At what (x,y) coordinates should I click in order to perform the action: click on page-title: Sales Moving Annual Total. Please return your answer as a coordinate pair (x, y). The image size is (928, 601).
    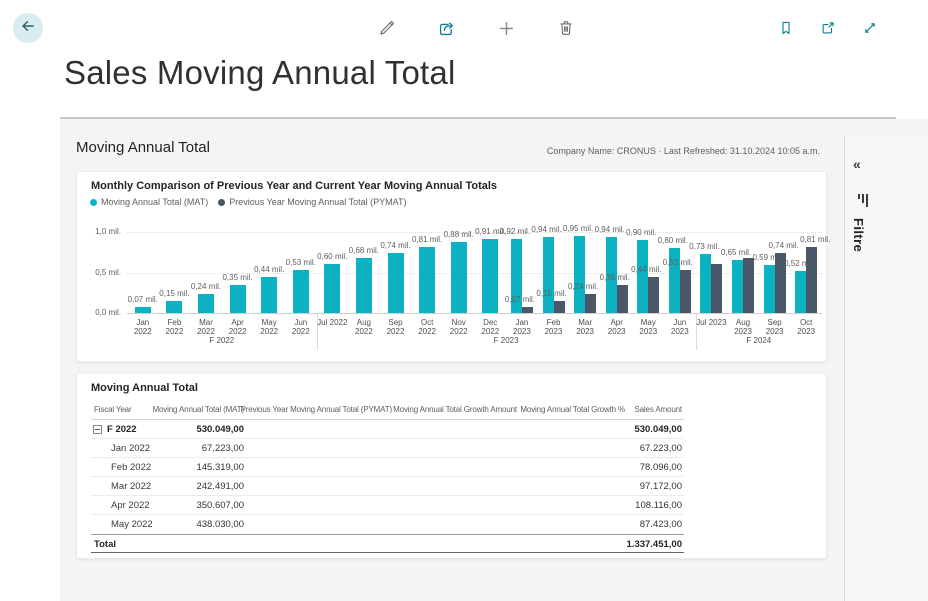
    Looking at the image, I should click on (260, 72).